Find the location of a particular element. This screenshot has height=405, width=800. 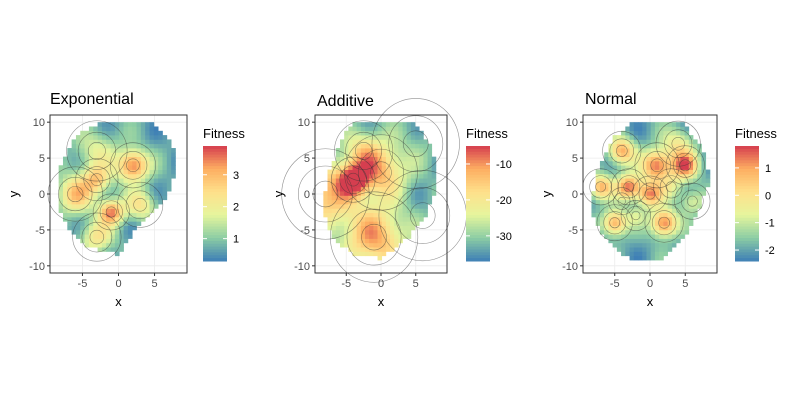

y-tick-label: 10 is located at coordinates (304, 123).